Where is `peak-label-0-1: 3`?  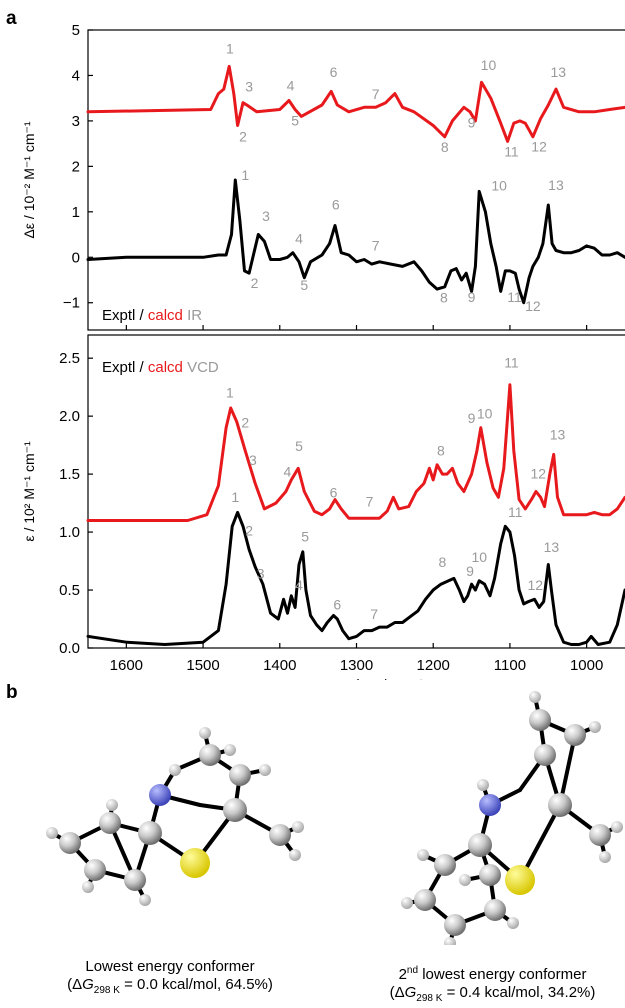 peak-label-0-1: 3 is located at coordinates (249, 86).